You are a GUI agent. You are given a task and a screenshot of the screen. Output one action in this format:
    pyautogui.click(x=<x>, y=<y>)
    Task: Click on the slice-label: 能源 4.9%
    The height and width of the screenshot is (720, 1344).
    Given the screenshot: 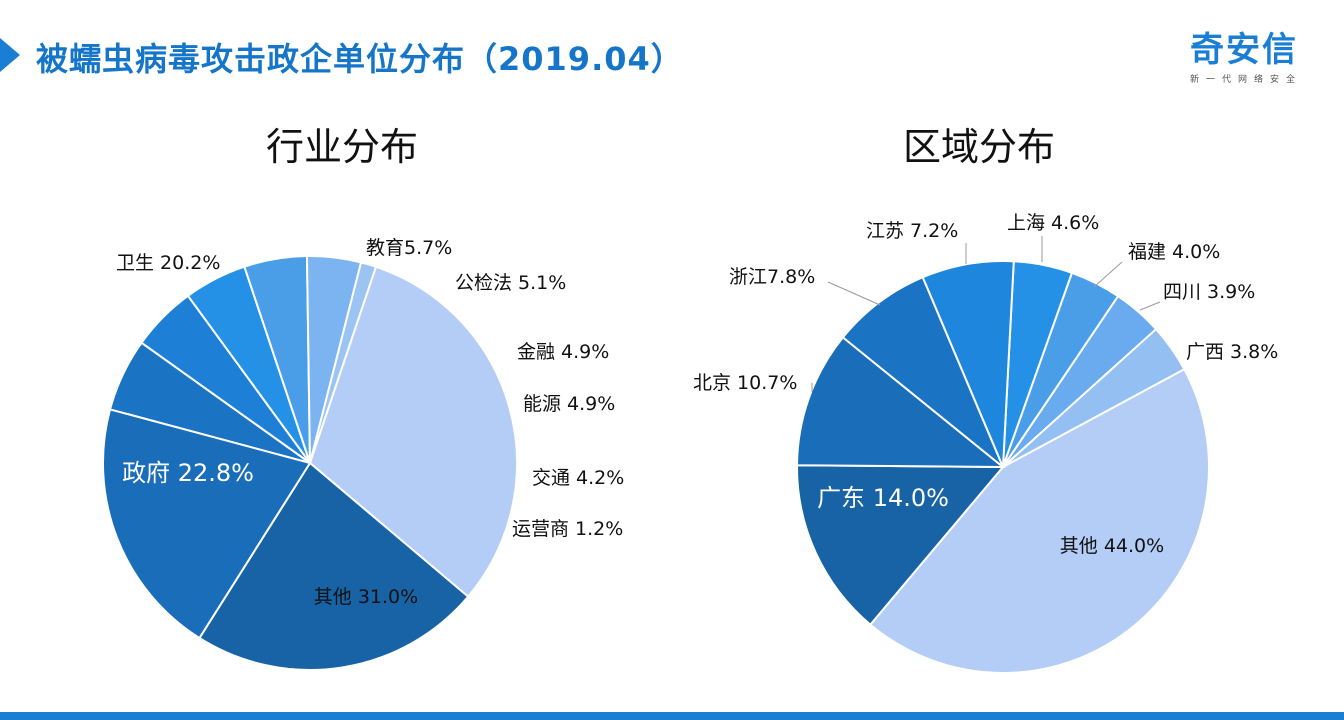 What is the action you would take?
    pyautogui.click(x=569, y=404)
    